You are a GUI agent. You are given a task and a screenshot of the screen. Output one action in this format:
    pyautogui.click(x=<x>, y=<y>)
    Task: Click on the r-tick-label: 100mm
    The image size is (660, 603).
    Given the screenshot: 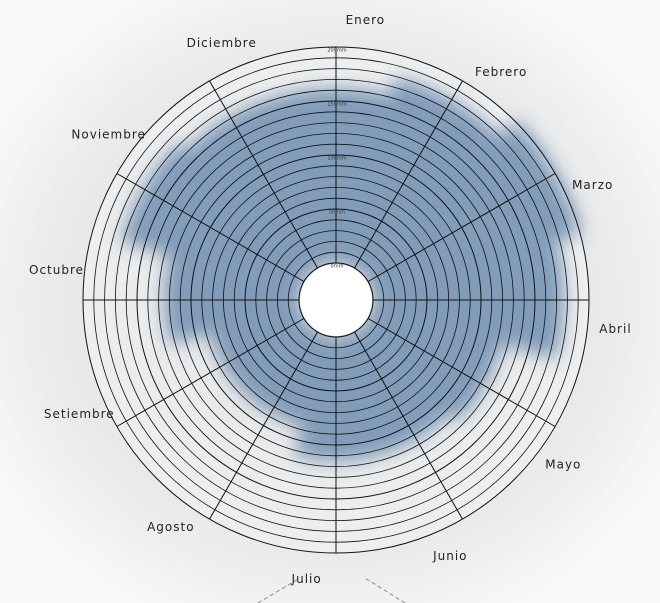 What is the action you would take?
    pyautogui.click(x=336, y=159)
    